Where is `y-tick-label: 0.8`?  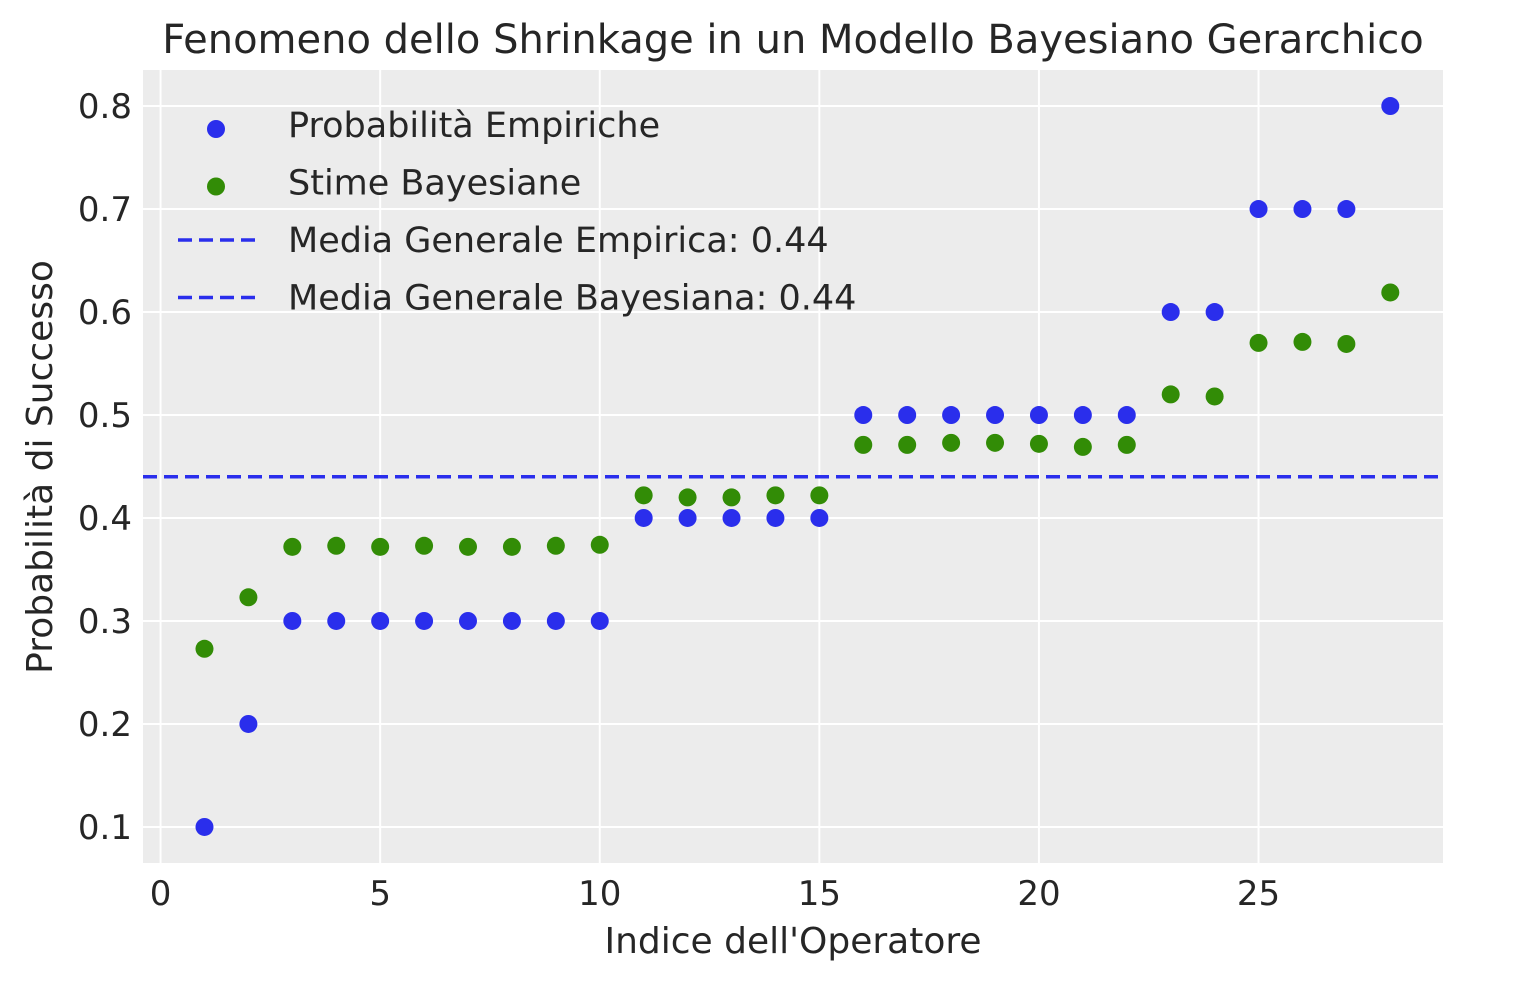
y-tick-label: 0.8 is located at coordinates (105, 107).